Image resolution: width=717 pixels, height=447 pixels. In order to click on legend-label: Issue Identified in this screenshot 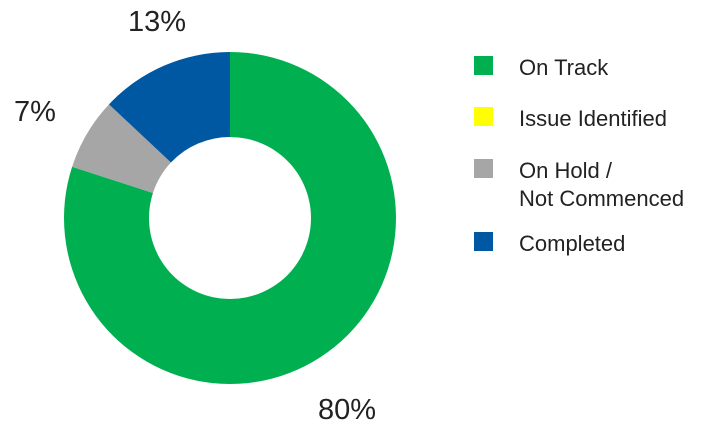, I will do `click(593, 118)`.